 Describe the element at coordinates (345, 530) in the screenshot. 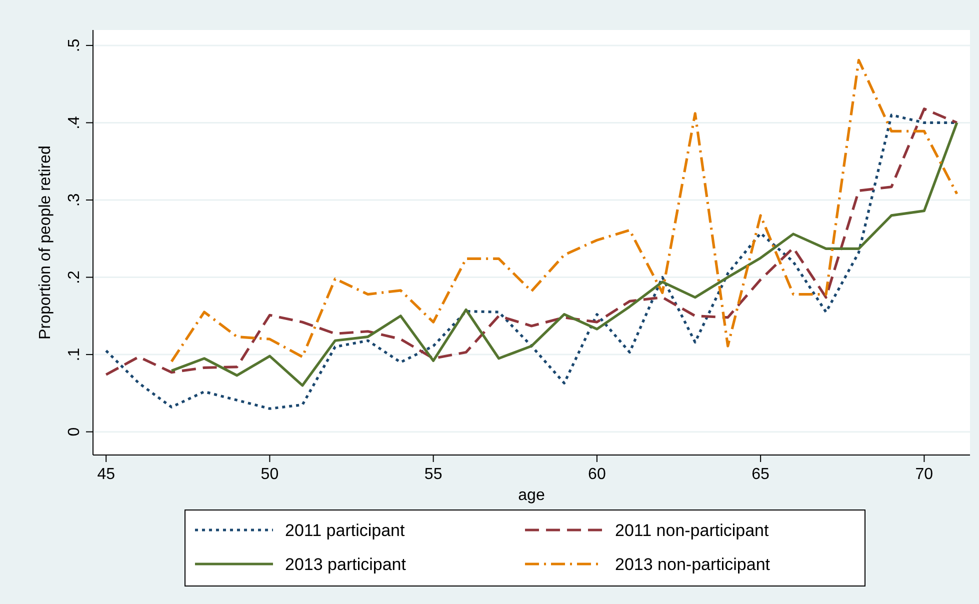

I see `legend-label: 2011 participant` at that location.